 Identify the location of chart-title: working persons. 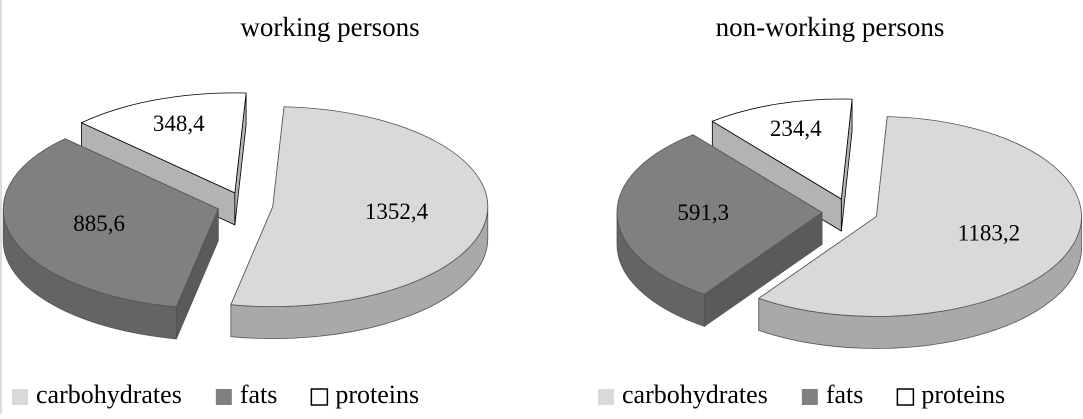
(329, 27).